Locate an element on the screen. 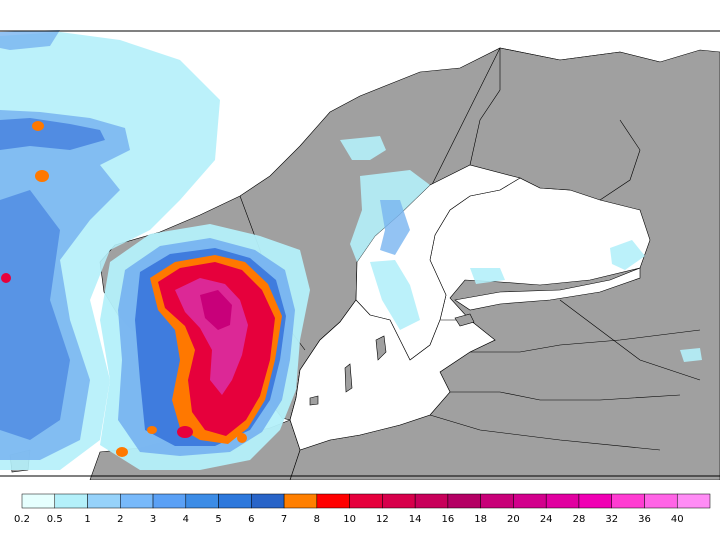 Image resolution: width=720 pixels, height=540 pixels. legend-tick-label: 40 is located at coordinates (677, 519).